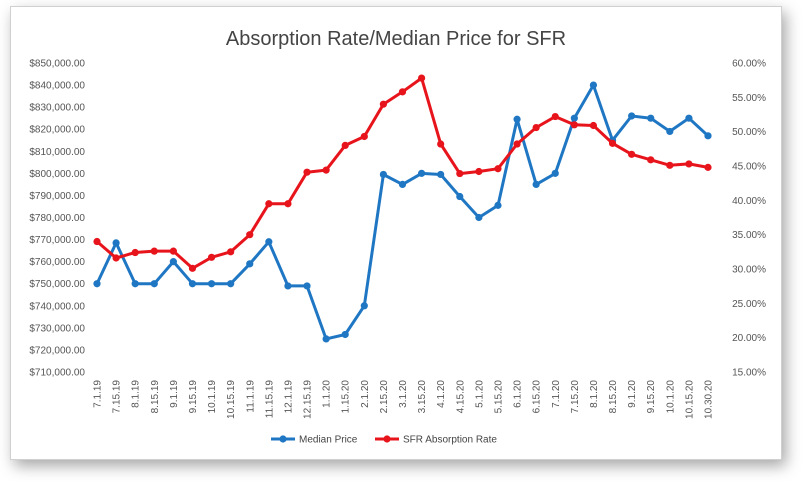  I want to click on x-tick-label: 5.15.20, so click(498, 397).